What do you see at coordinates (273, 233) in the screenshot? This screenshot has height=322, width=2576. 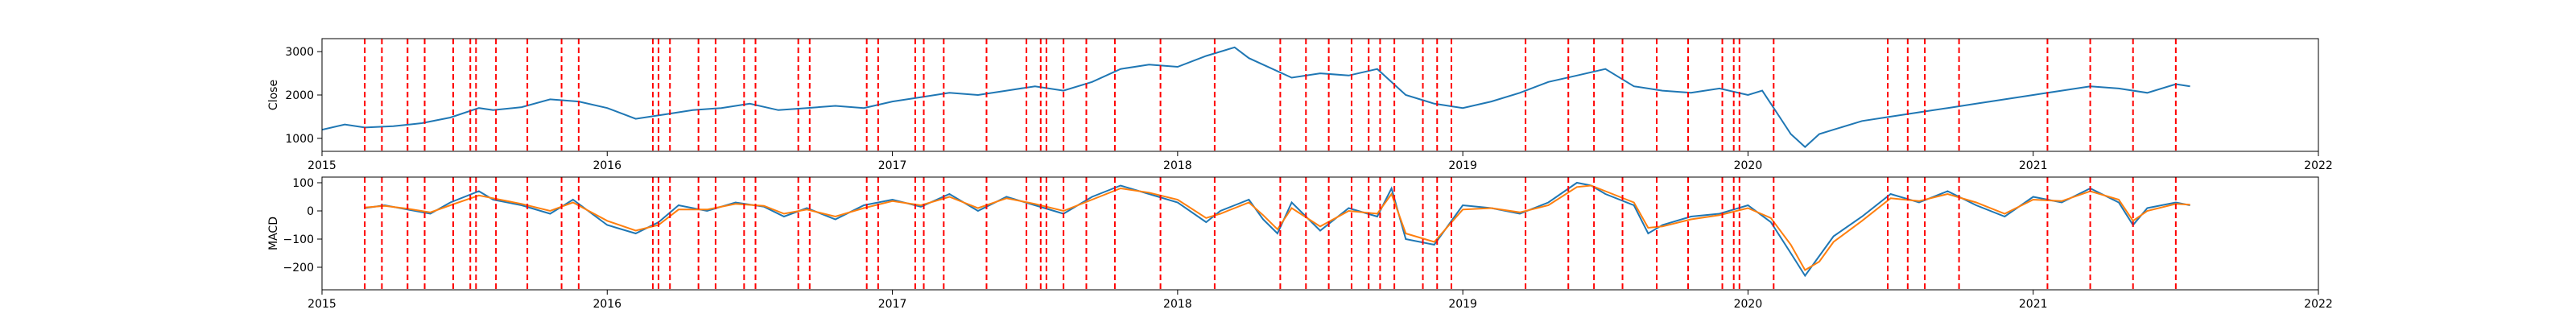 I see `macd-ylabel: MACD` at bounding box center [273, 233].